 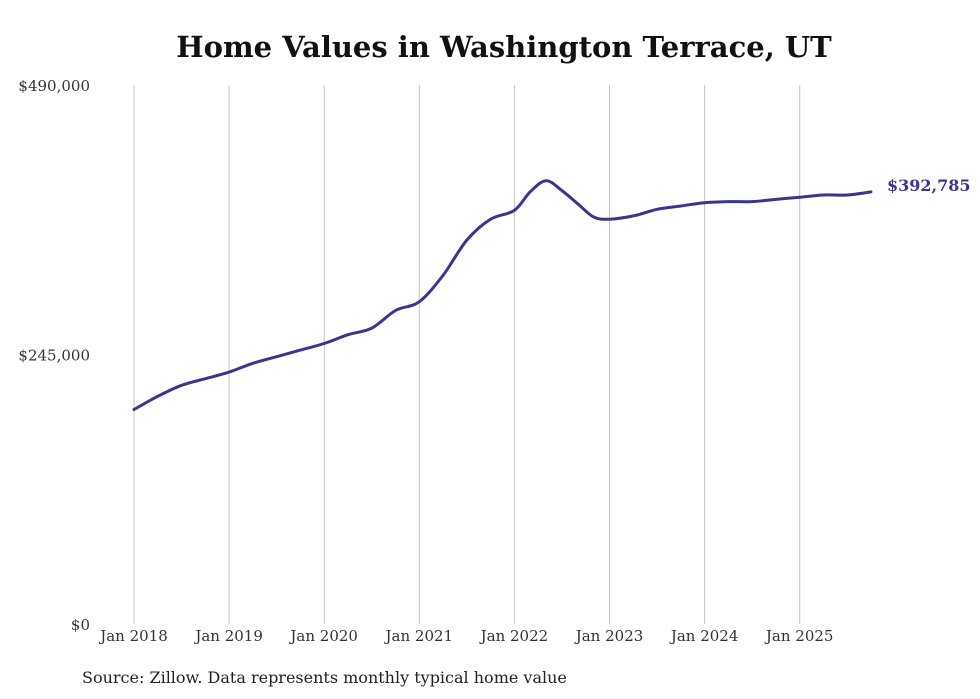 What do you see at coordinates (419, 636) in the screenshot?
I see `x-tick-label: Jan 2021` at bounding box center [419, 636].